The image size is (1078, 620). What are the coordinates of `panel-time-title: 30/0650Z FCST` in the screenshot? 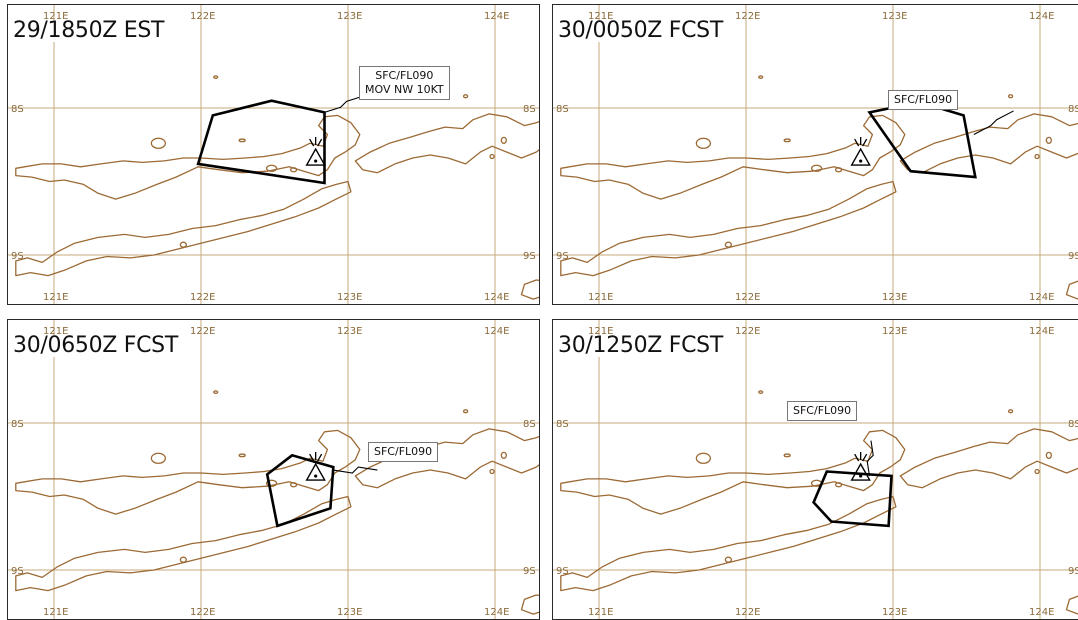 It's located at (95, 346).